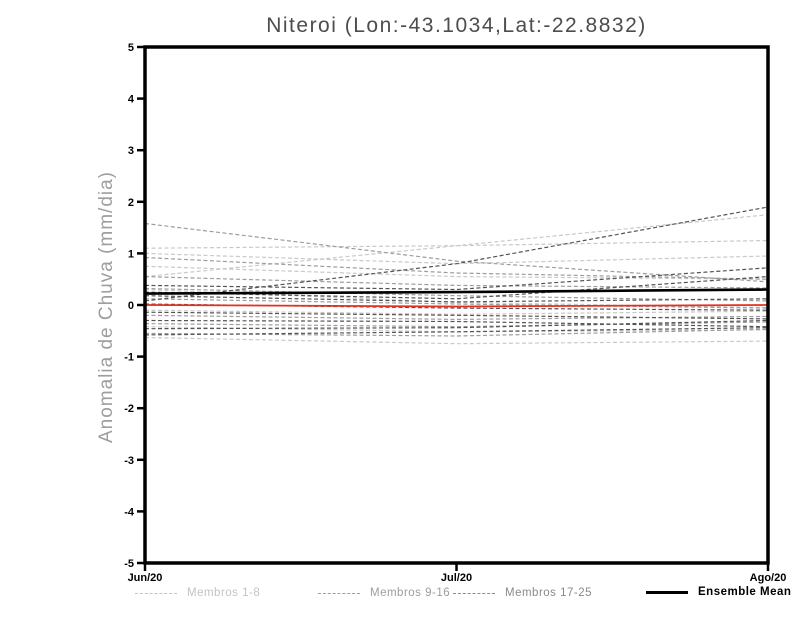  I want to click on y-tick-label: 2, so click(131, 203).